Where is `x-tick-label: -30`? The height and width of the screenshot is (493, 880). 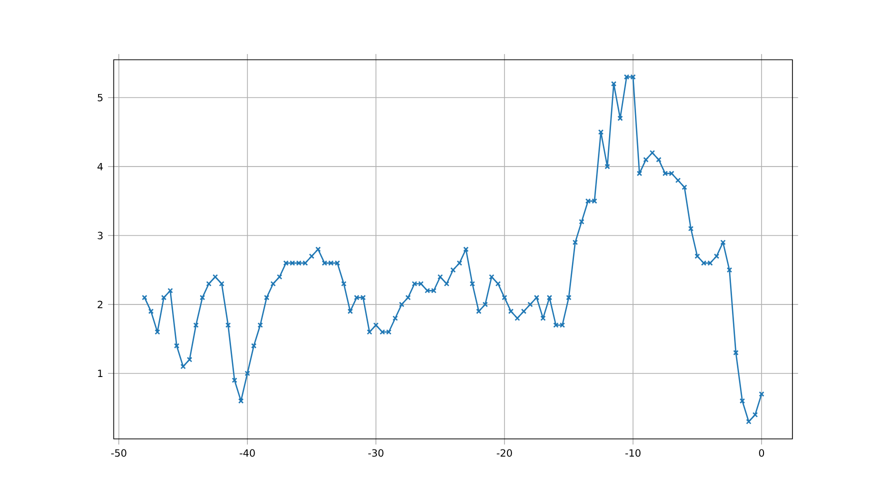 x-tick-label: -30 is located at coordinates (376, 453).